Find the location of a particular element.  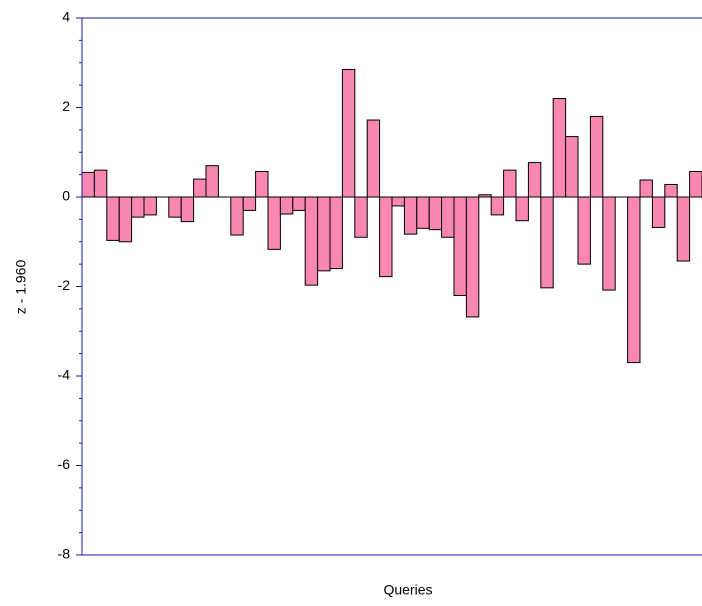

y-tick-label: 4 is located at coordinates (66, 17).